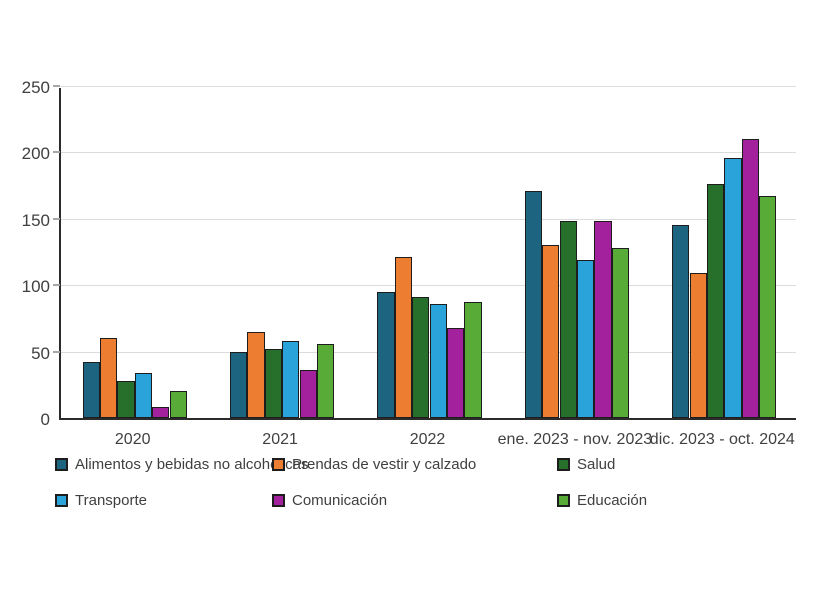  I want to click on legend-label: Transporte, so click(111, 500).